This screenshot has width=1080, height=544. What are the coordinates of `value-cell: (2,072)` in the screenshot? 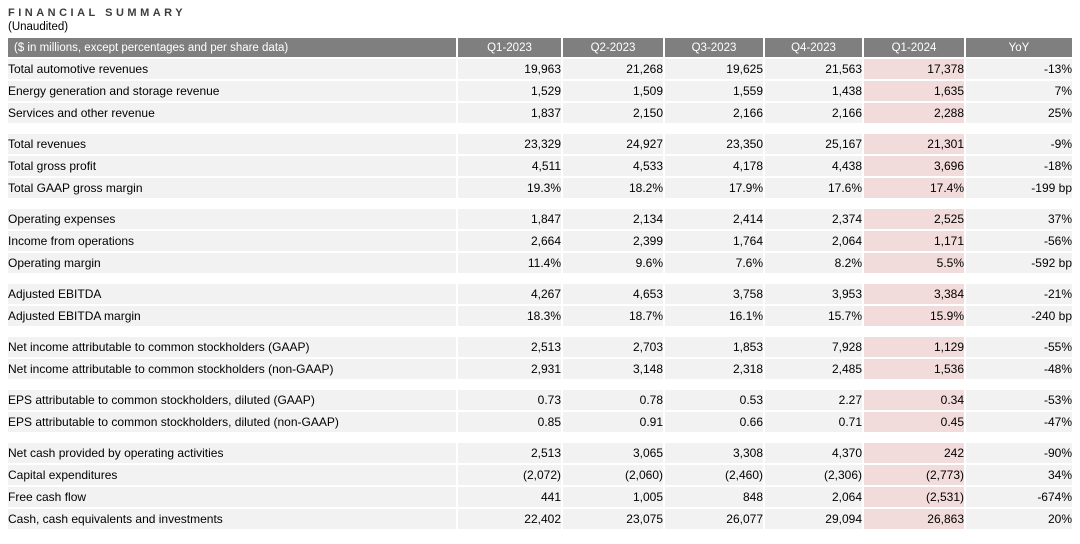 It's located at (510, 476).